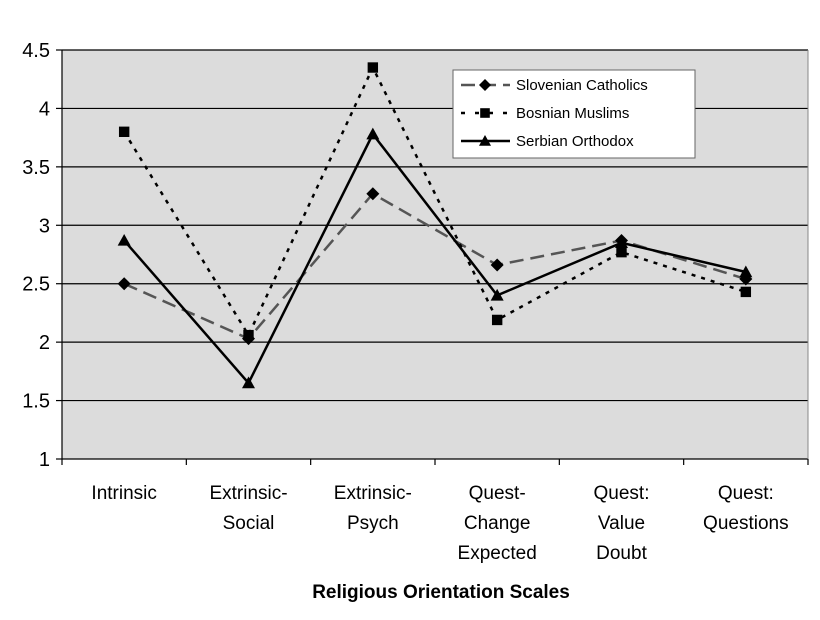  What do you see at coordinates (44, 226) in the screenshot?
I see `y-tick-label: 3` at bounding box center [44, 226].